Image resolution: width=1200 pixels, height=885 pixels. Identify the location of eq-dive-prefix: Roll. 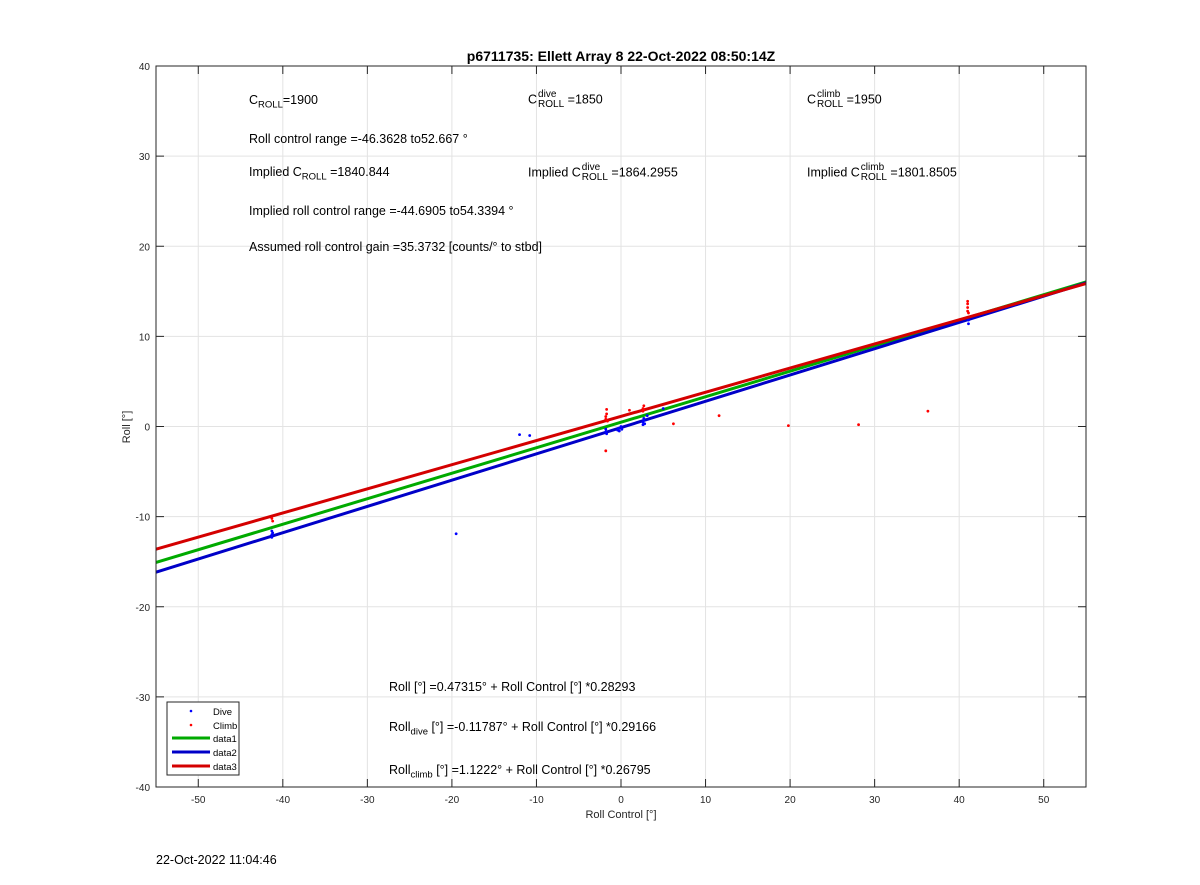
(400, 727).